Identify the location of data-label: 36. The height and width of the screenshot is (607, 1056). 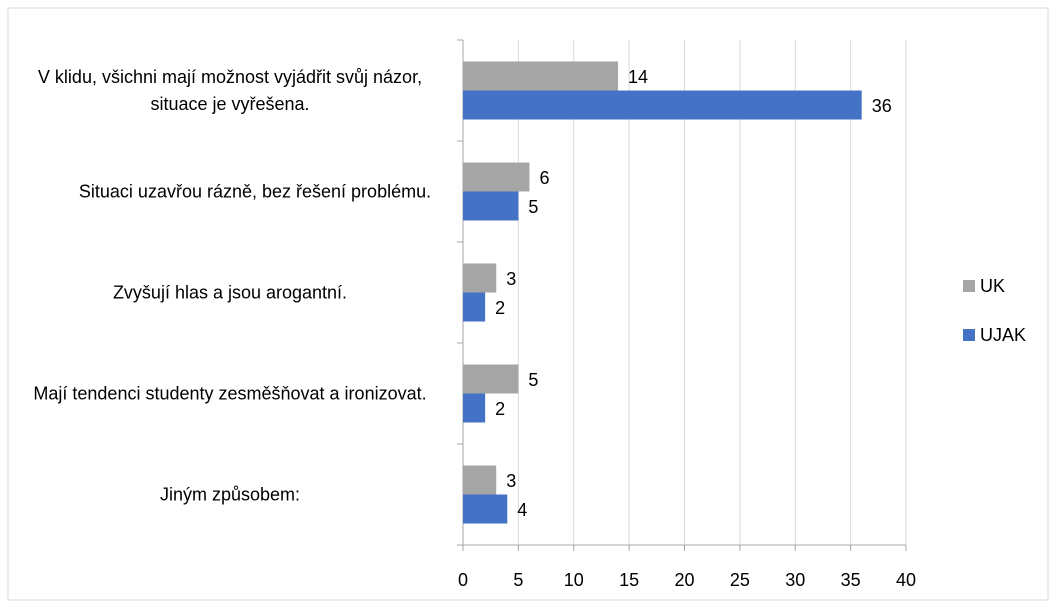
(882, 106).